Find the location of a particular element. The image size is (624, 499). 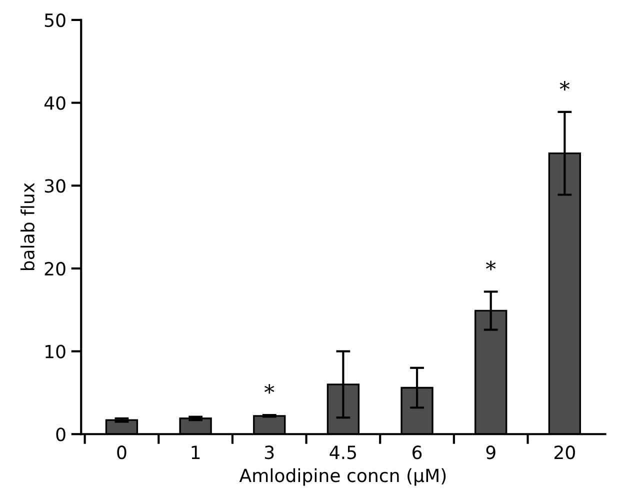

y-tick-label: 20 is located at coordinates (55, 269).